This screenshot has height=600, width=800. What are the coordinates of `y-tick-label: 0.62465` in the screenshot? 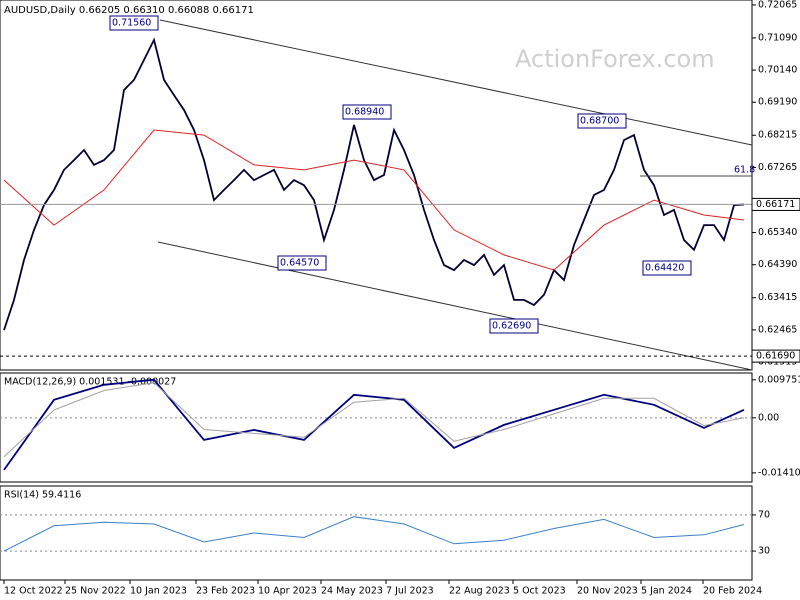 It's located at (777, 329).